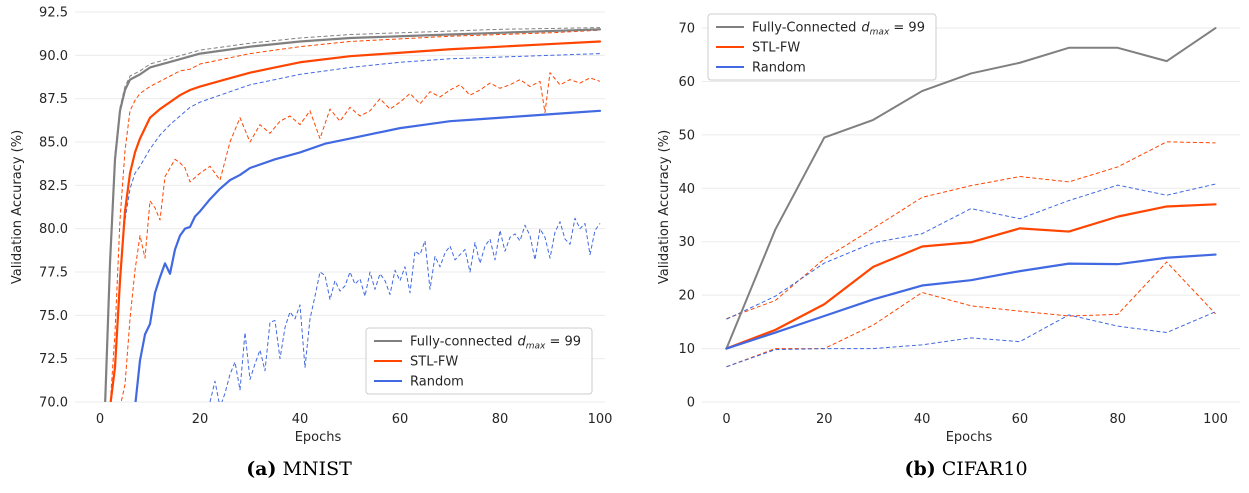  I want to click on x-tick-label-b-0: 0, so click(726, 419).